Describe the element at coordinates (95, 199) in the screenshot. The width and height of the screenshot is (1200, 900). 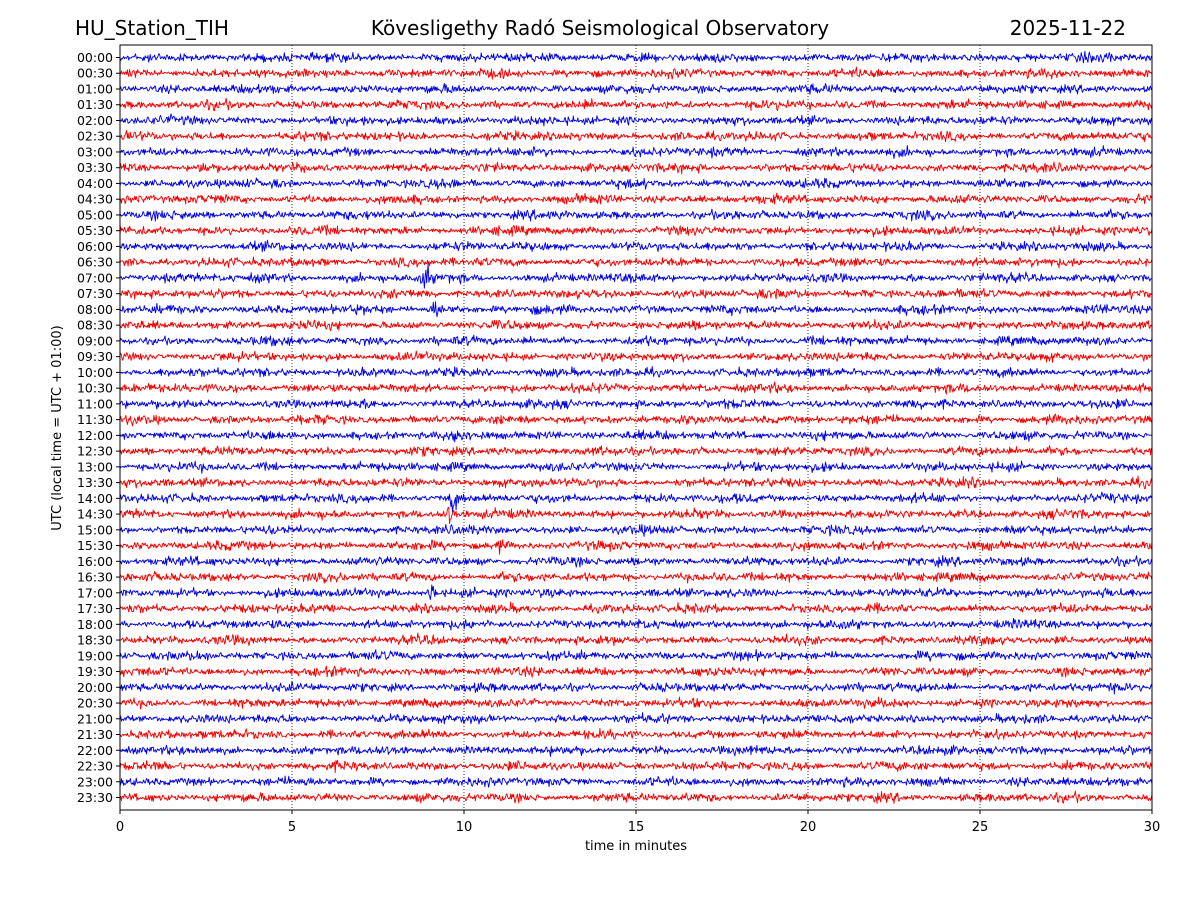
I see `y-tick-label: 04:30` at that location.